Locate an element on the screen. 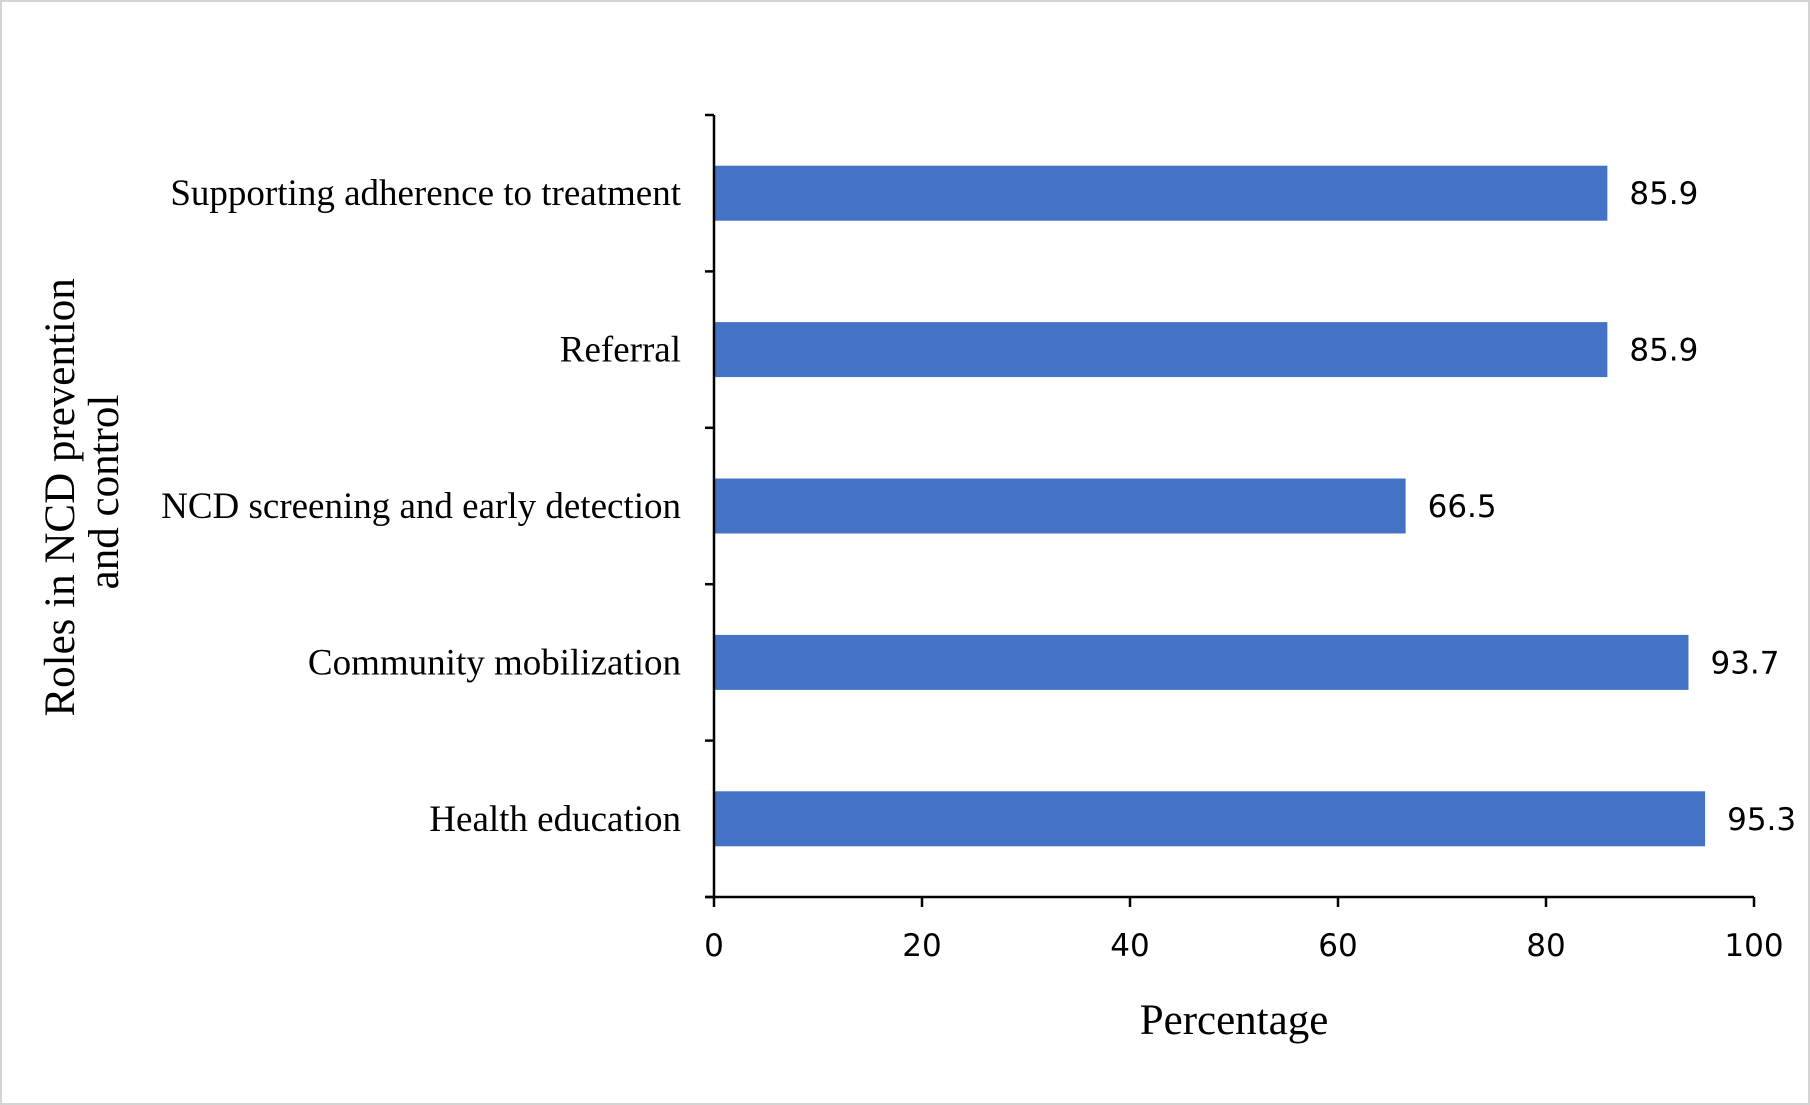 The image size is (1810, 1105). x-axis-title: Percentage is located at coordinates (1234, 1020).